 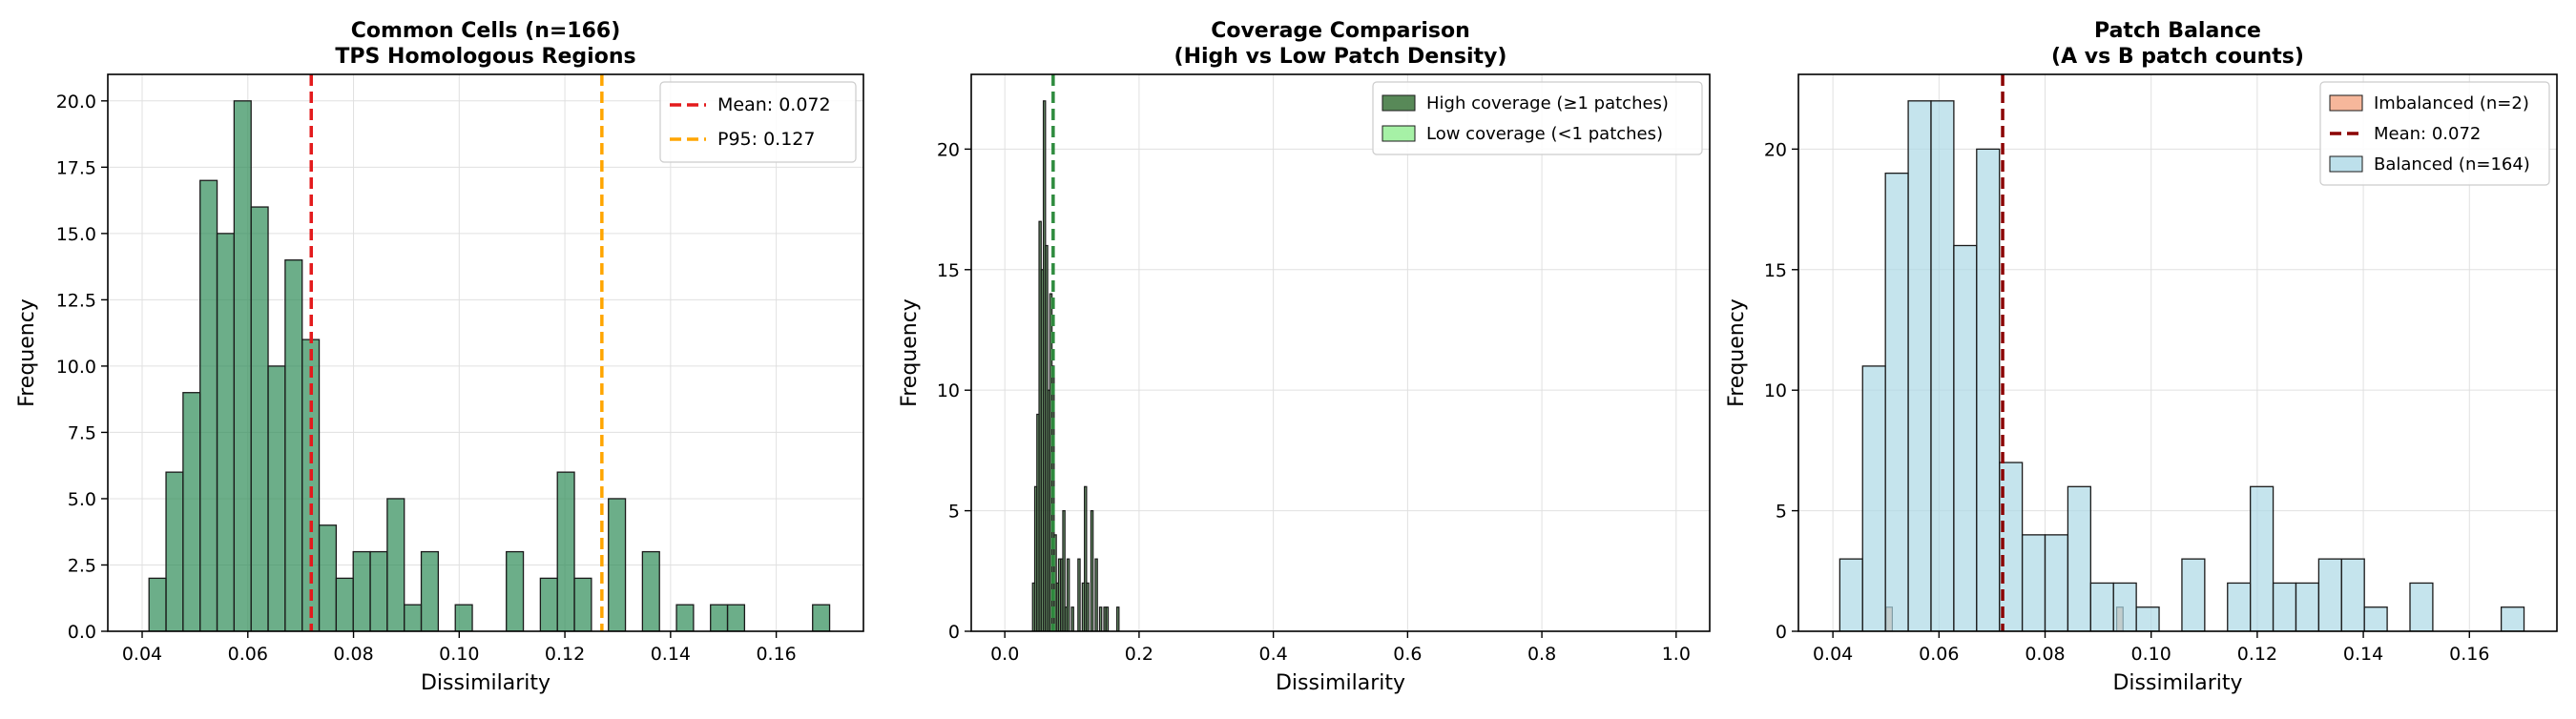 I want to click on legend-label: Low coverage (<1 patches), so click(x=1544, y=134).